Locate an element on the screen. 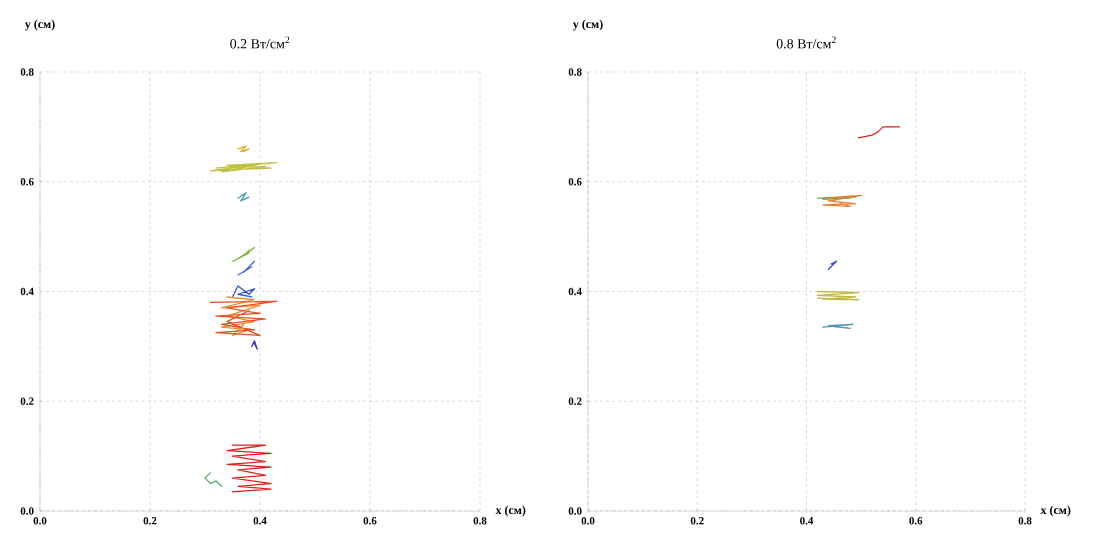 This screenshot has width=1103, height=533. chart-title: 0.2 Вт/см$^{2}$ is located at coordinates (260, 42).